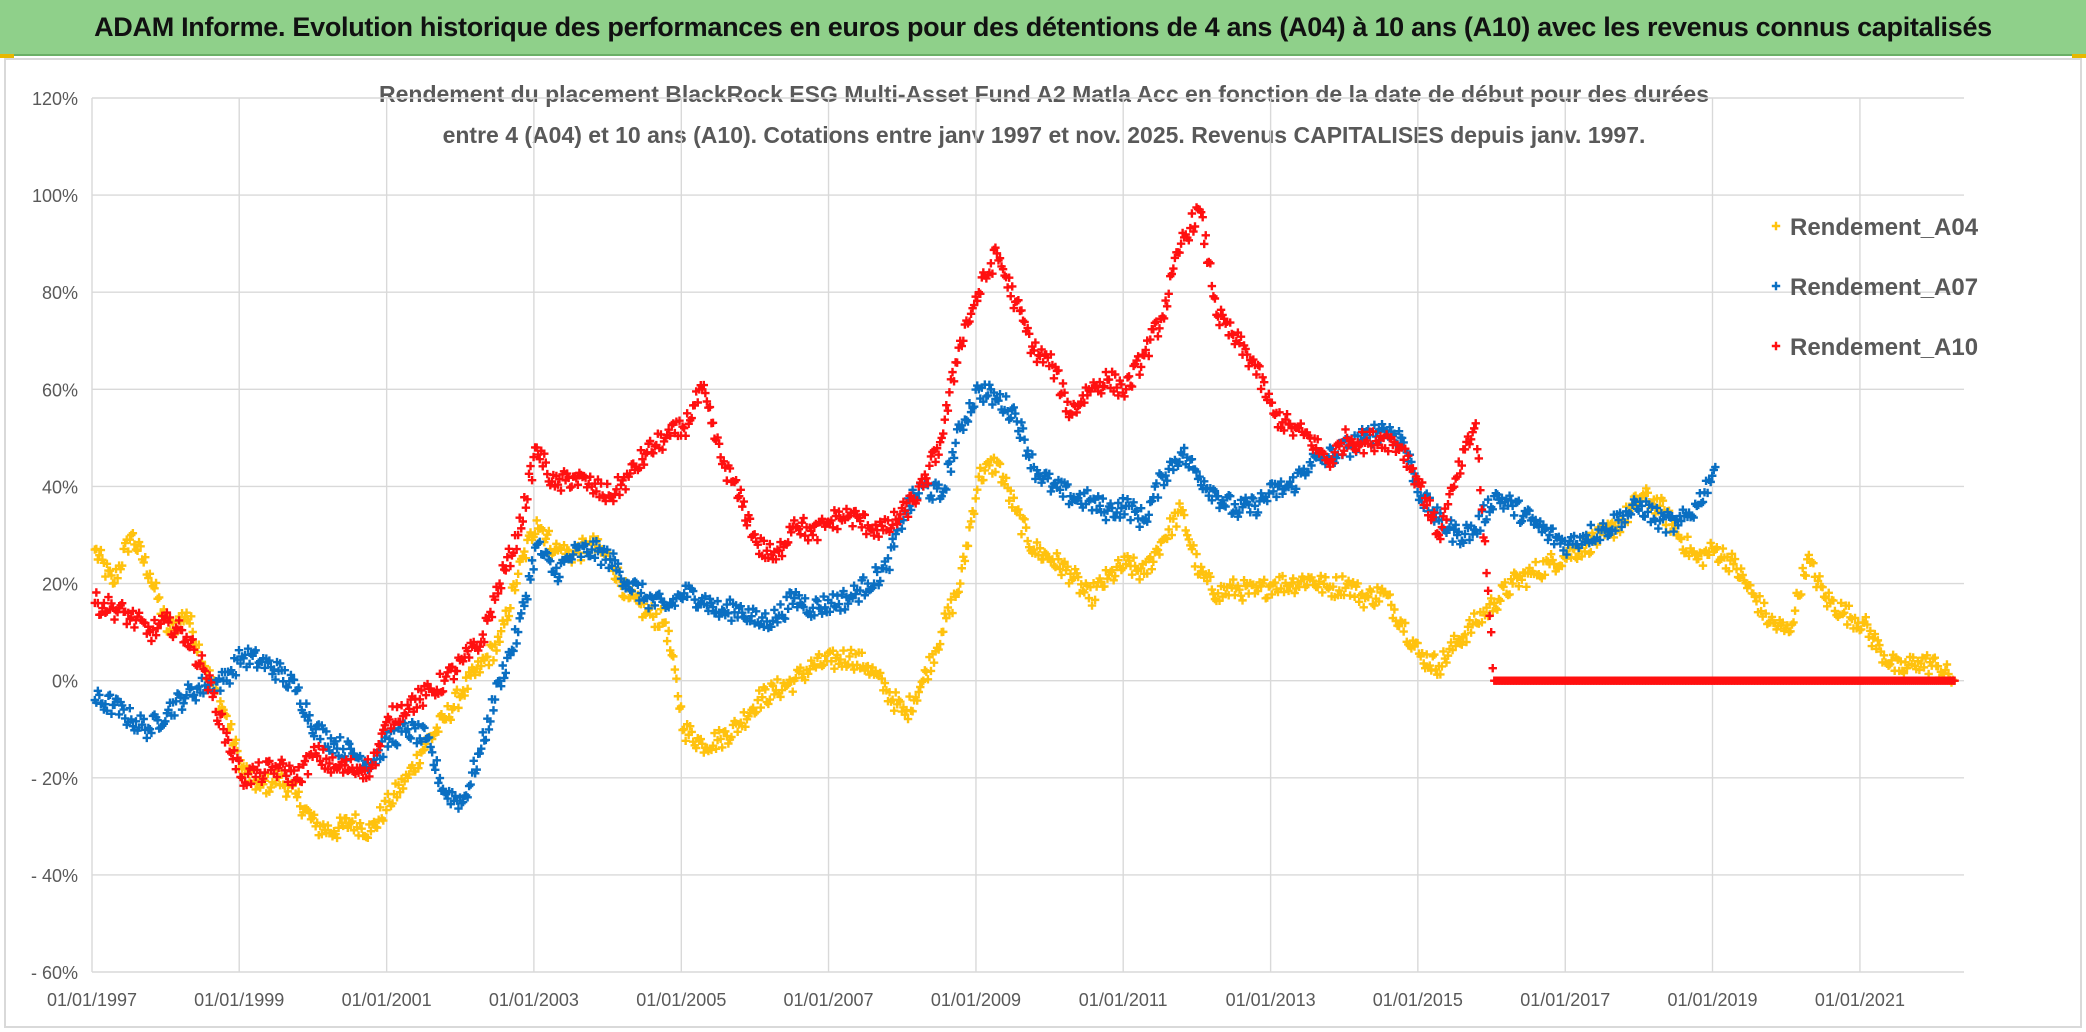 The image size is (2086, 1032). What do you see at coordinates (55, 99) in the screenshot?
I see `y-tick-label: 120%` at bounding box center [55, 99].